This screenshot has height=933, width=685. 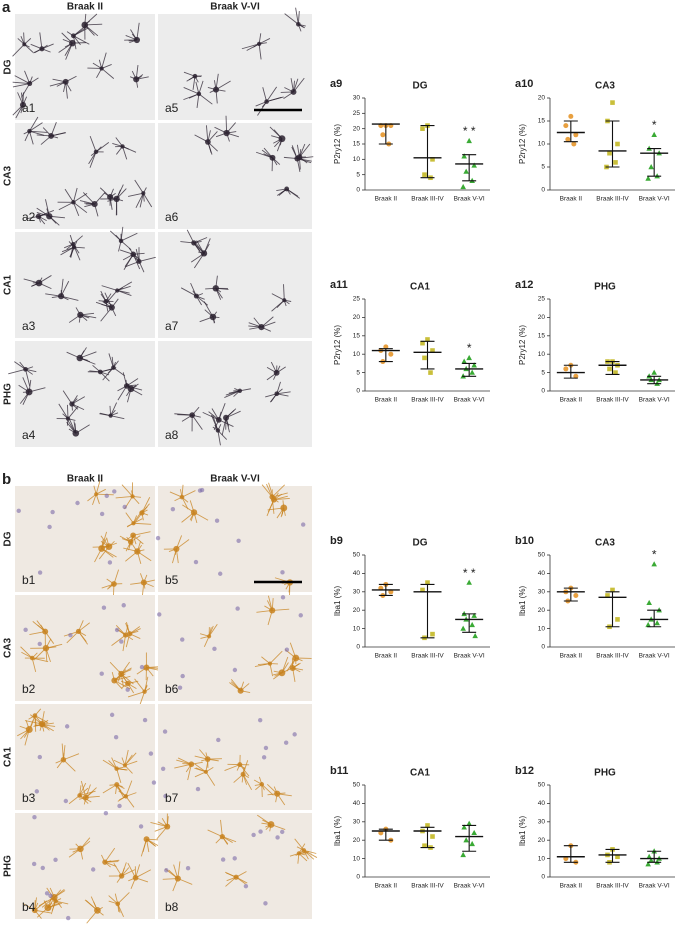 I want to click on y-tick-label: 10, so click(x=542, y=144).